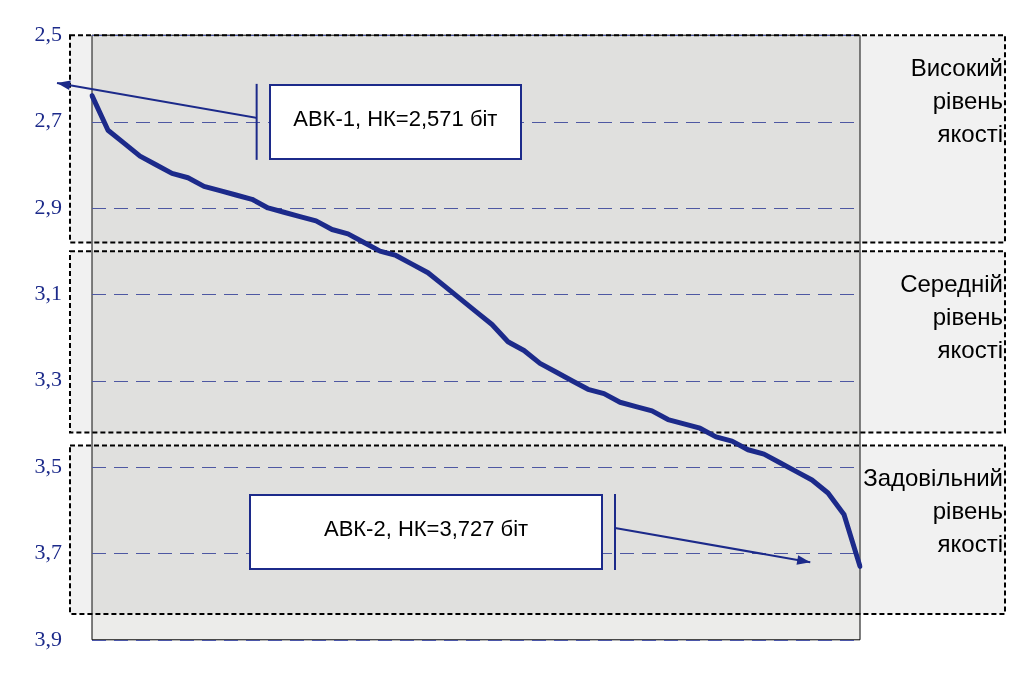 This screenshot has height=675, width=1011. I want to click on y-tick-label: 2,5, so click(48, 33).